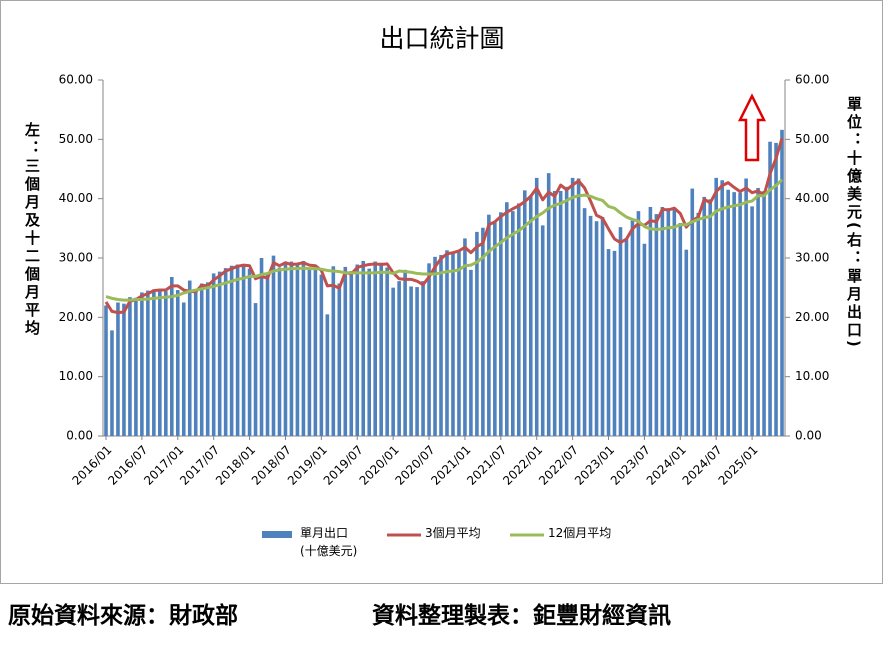 Image resolution: width=884 pixels, height=646 pixels. I want to click on y2-axis-label: 單位：十億美元(右：單月出口), so click(854, 223).